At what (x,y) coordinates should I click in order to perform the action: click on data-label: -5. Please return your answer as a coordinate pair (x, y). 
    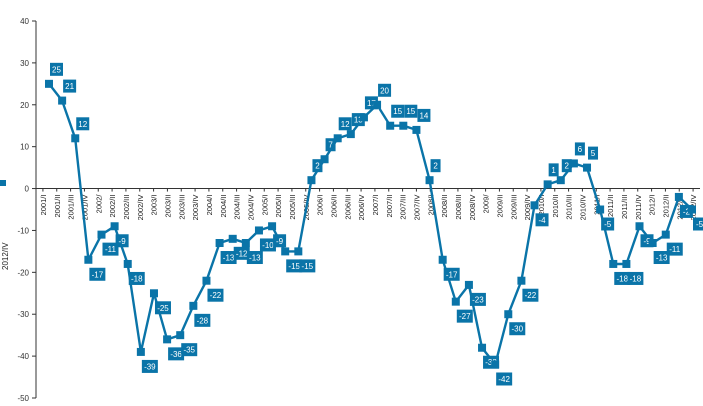
    Looking at the image, I should click on (608, 224).